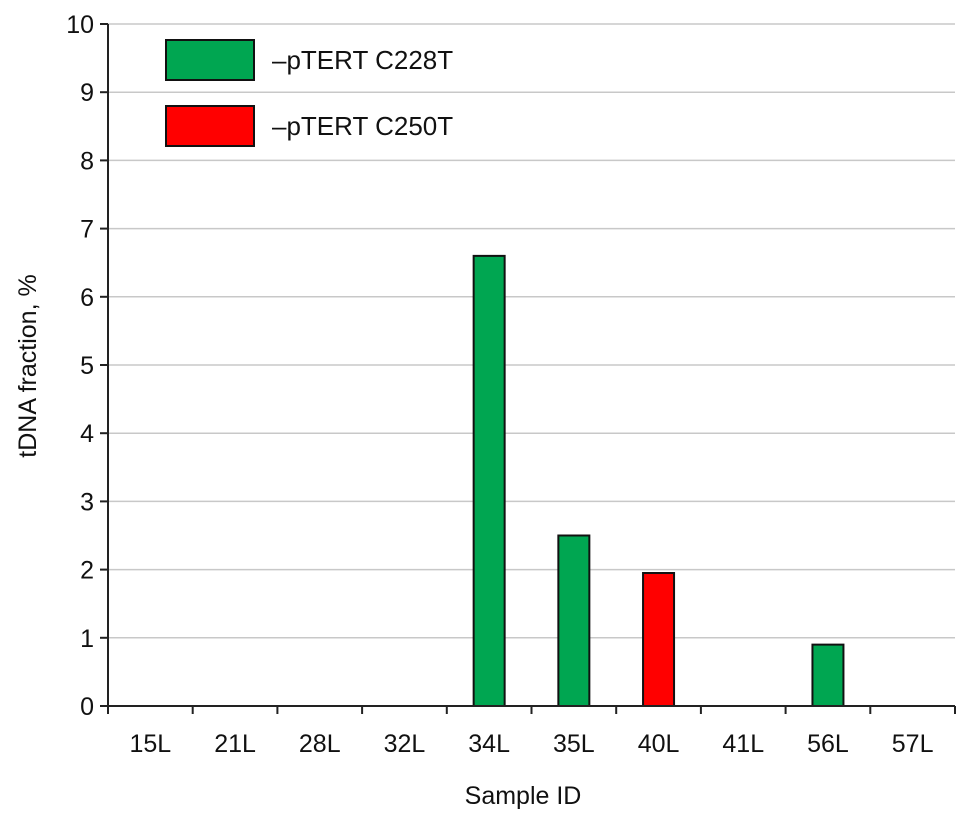 The width and height of the screenshot is (969, 830). I want to click on x-axis-title: Sample ID, so click(523, 796).